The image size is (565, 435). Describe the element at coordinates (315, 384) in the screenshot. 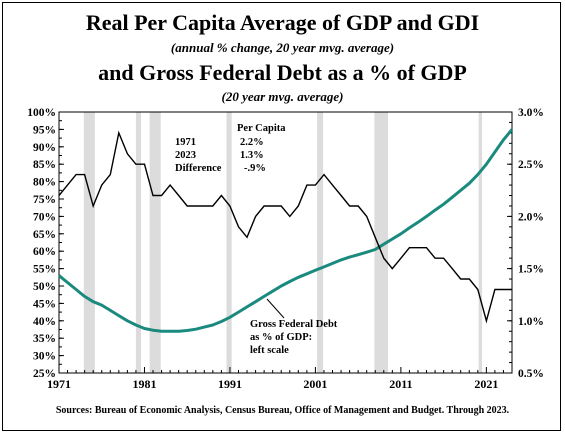

I see `x-tick-label: 2001` at that location.